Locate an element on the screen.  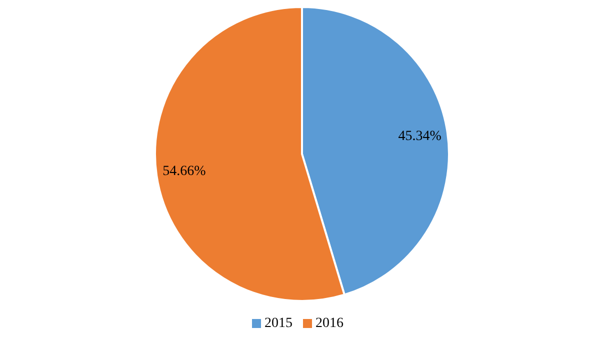
data-label: 45.34% is located at coordinates (420, 136).